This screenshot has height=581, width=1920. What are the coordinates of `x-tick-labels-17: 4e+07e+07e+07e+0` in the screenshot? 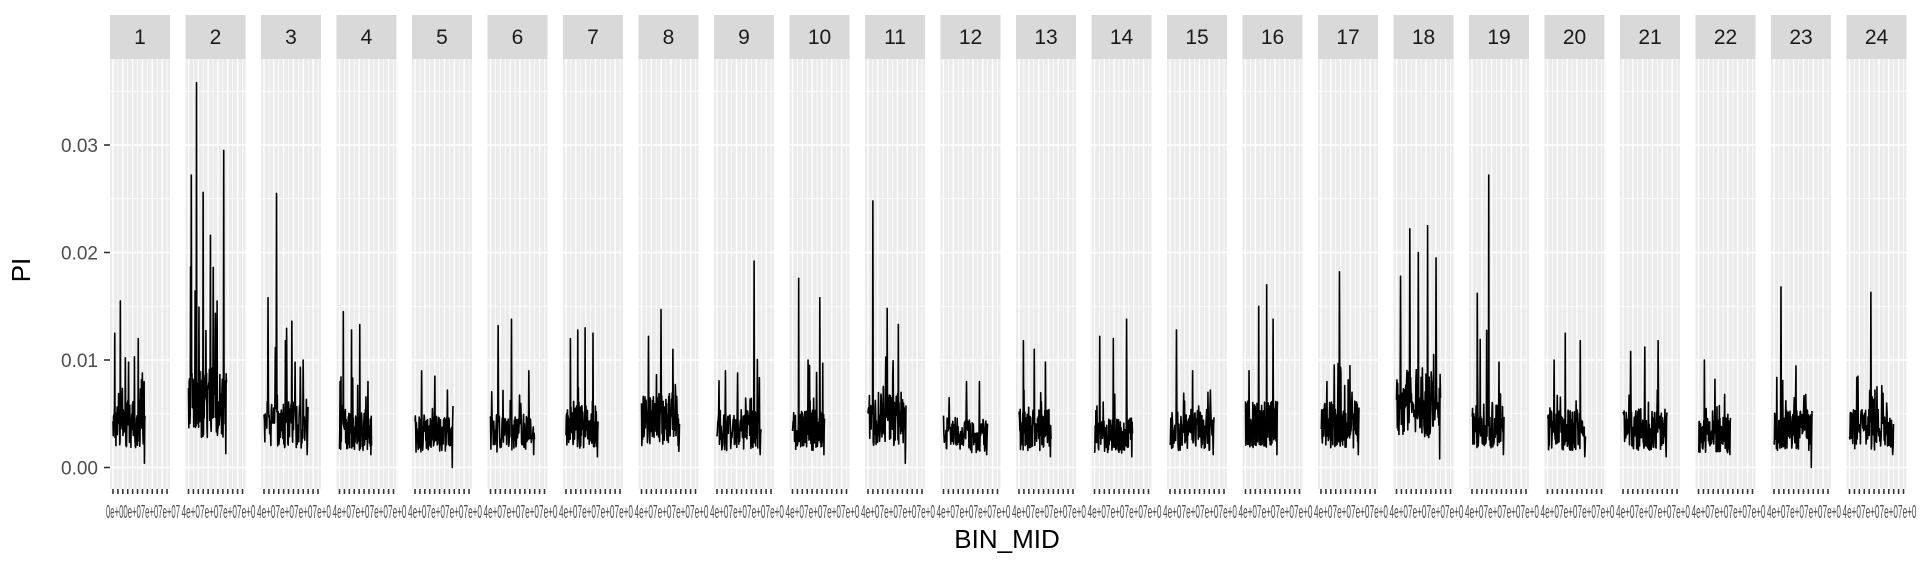 It's located at (1351, 512).